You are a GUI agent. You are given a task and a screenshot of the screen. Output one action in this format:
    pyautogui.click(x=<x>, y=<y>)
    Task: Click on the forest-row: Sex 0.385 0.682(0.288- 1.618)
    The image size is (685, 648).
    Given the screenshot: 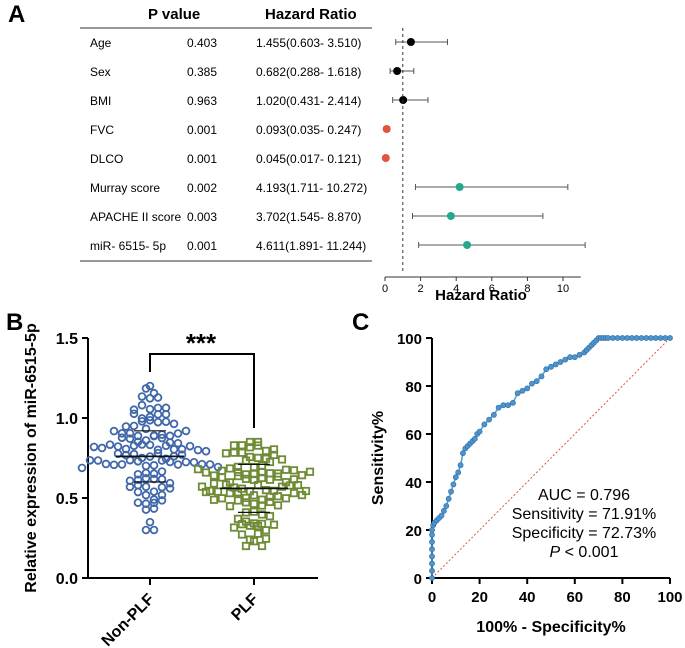 What is the action you would take?
    pyautogui.click(x=252, y=72)
    